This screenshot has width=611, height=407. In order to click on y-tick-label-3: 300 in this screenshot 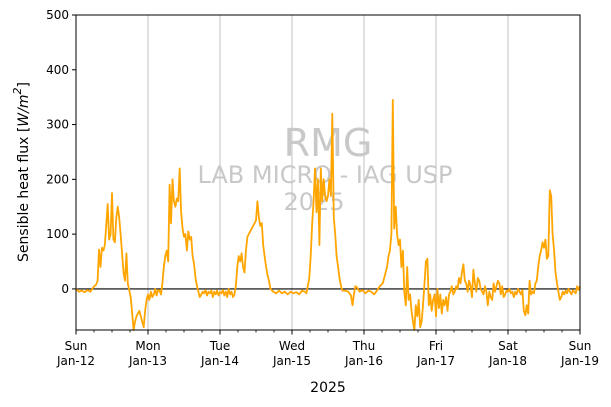, I will do `click(57, 125)`.